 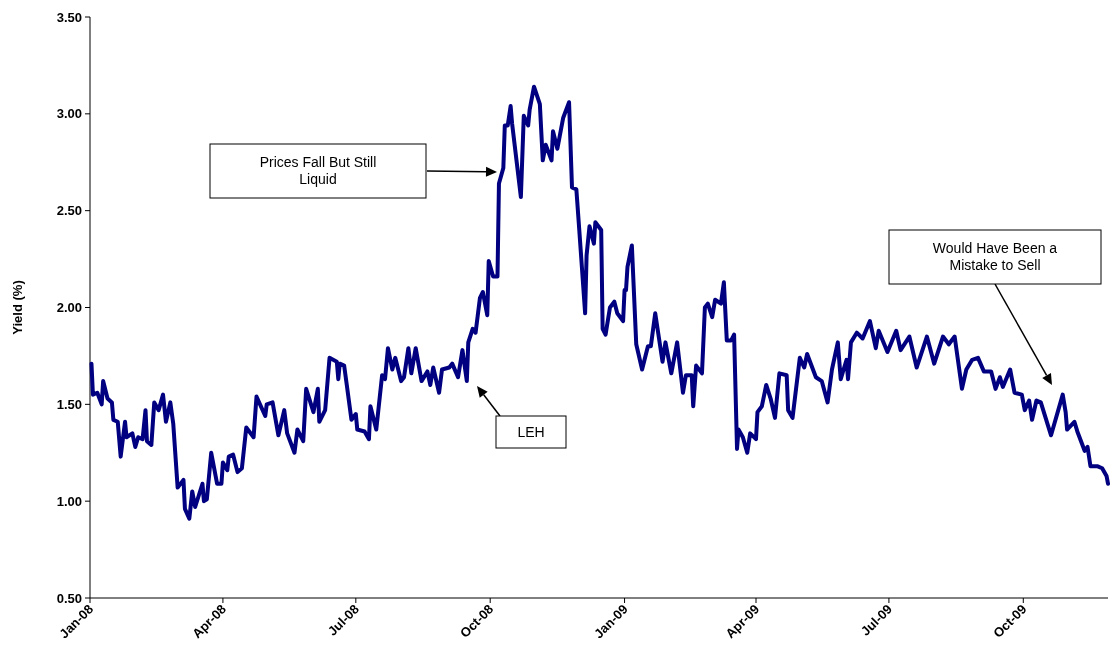 I want to click on y-axis-title: Yield (%), so click(x=17, y=307).